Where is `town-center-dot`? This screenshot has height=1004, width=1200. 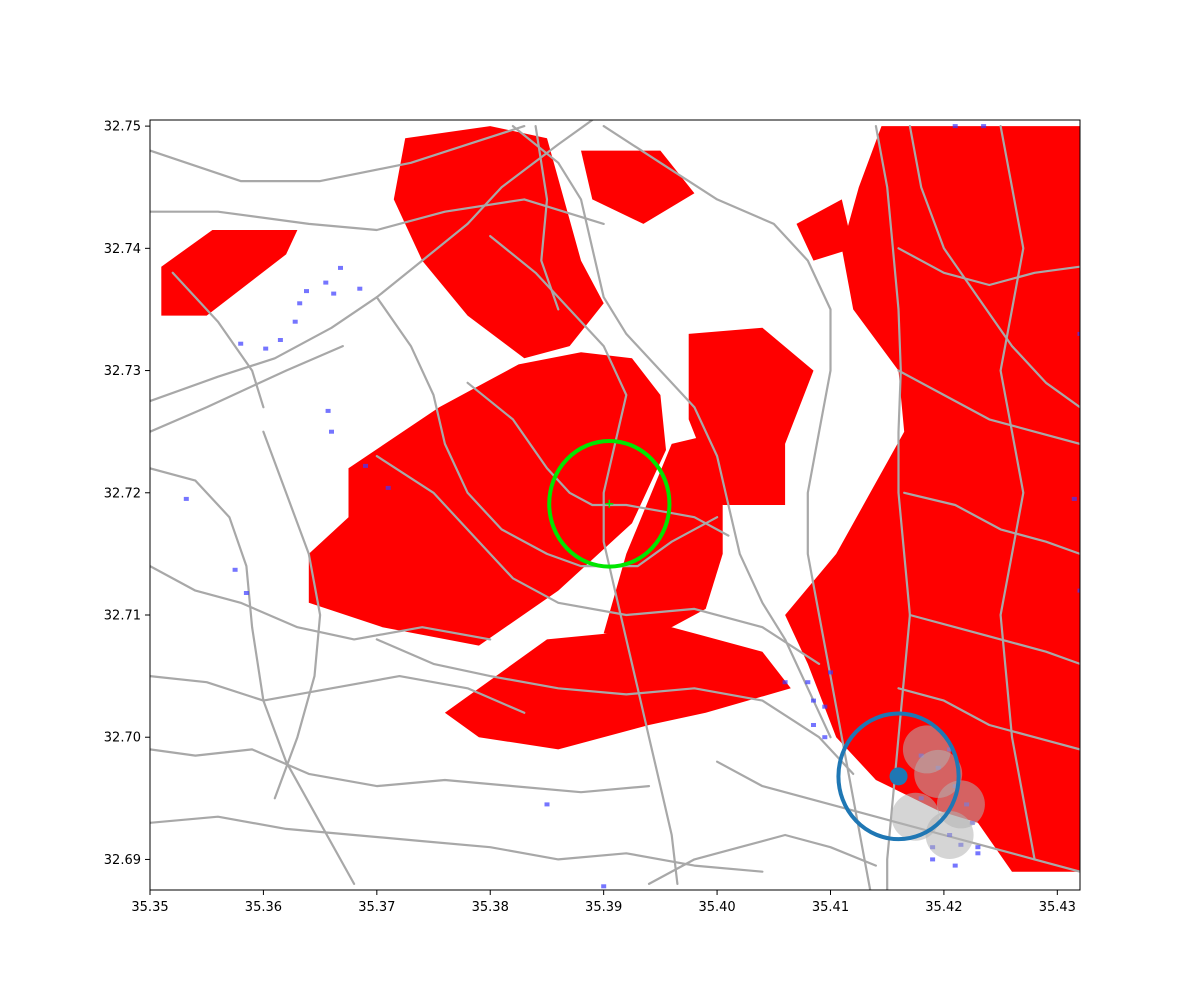
town-center-dot is located at coordinates (898, 776).